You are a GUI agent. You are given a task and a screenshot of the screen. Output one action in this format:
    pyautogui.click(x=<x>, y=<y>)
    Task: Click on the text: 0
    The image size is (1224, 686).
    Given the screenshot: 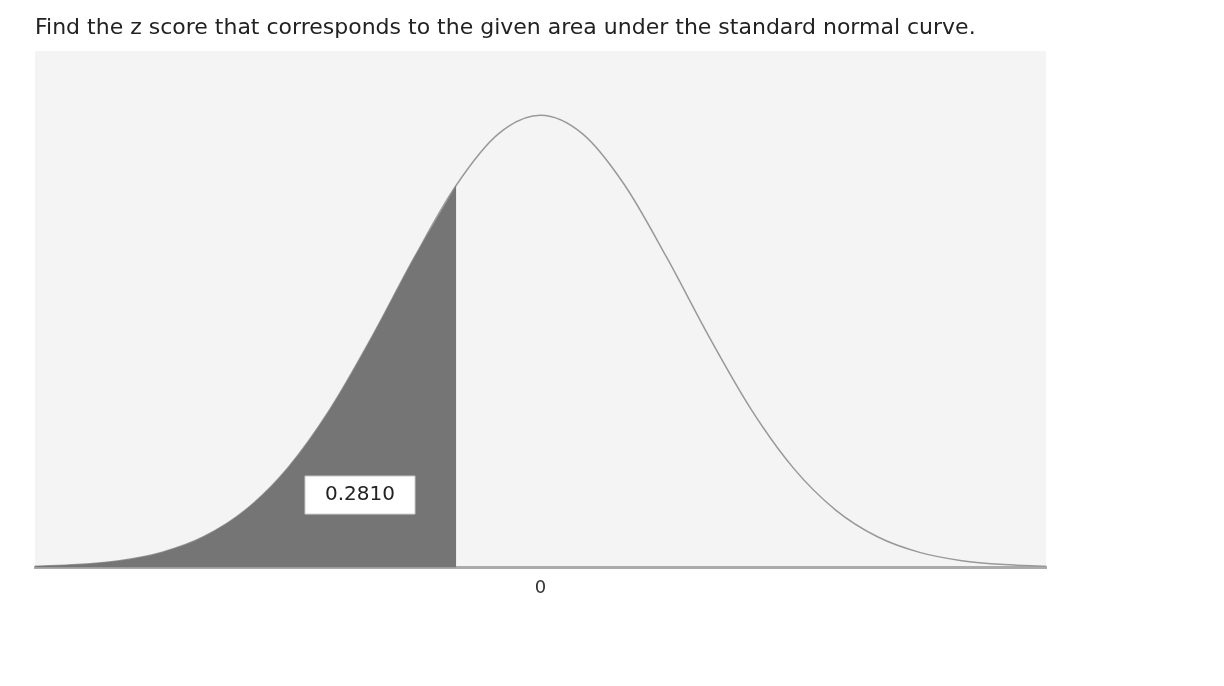 What is the action you would take?
    pyautogui.click(x=540, y=587)
    